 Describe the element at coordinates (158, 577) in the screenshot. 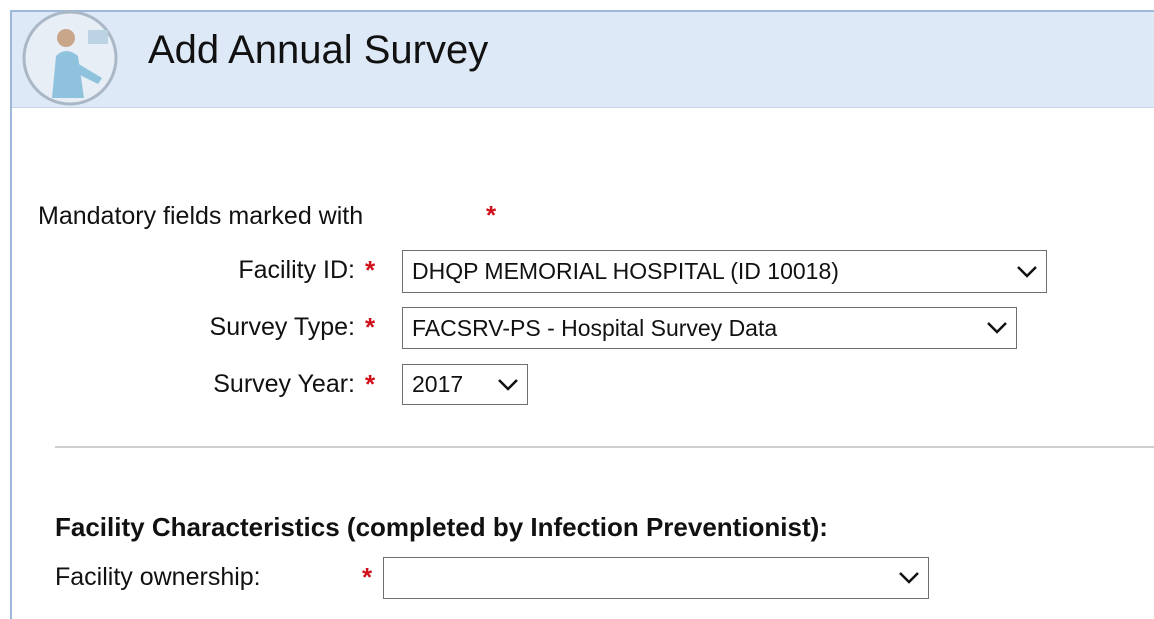

I see `field-label: Facility ownership:` at that location.